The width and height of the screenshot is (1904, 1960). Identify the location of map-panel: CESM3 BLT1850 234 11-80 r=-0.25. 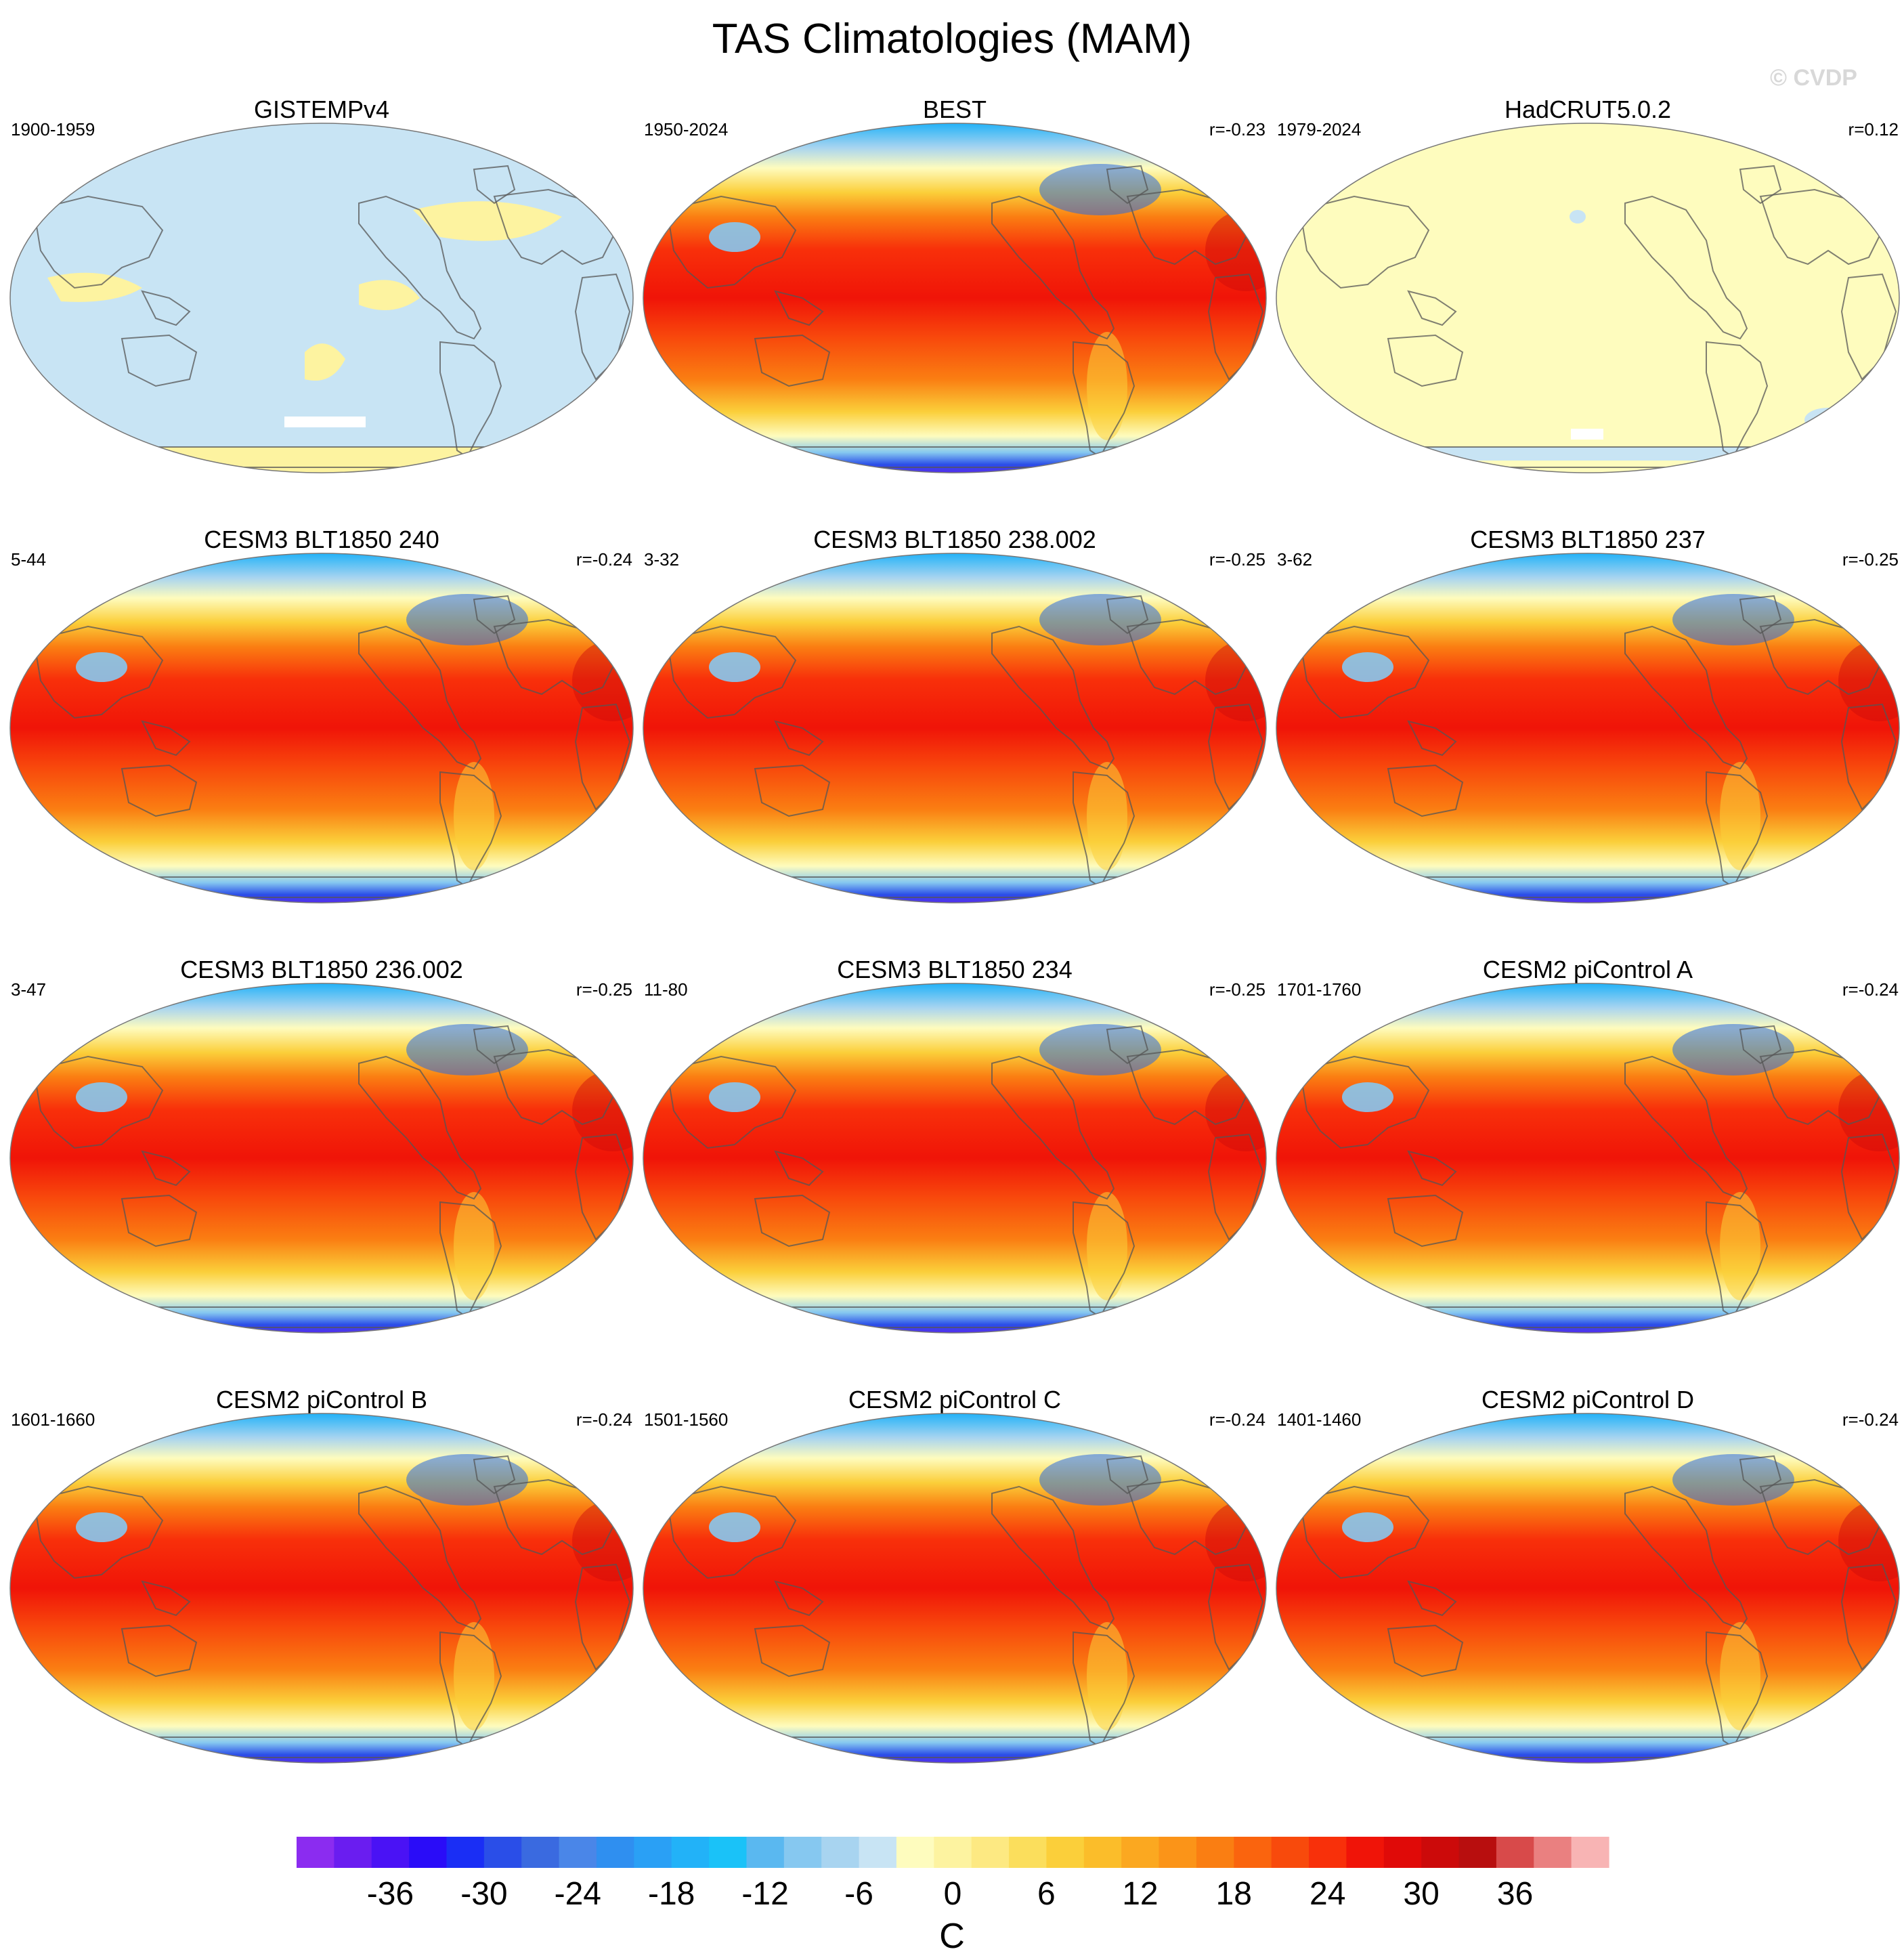
(955, 1158).